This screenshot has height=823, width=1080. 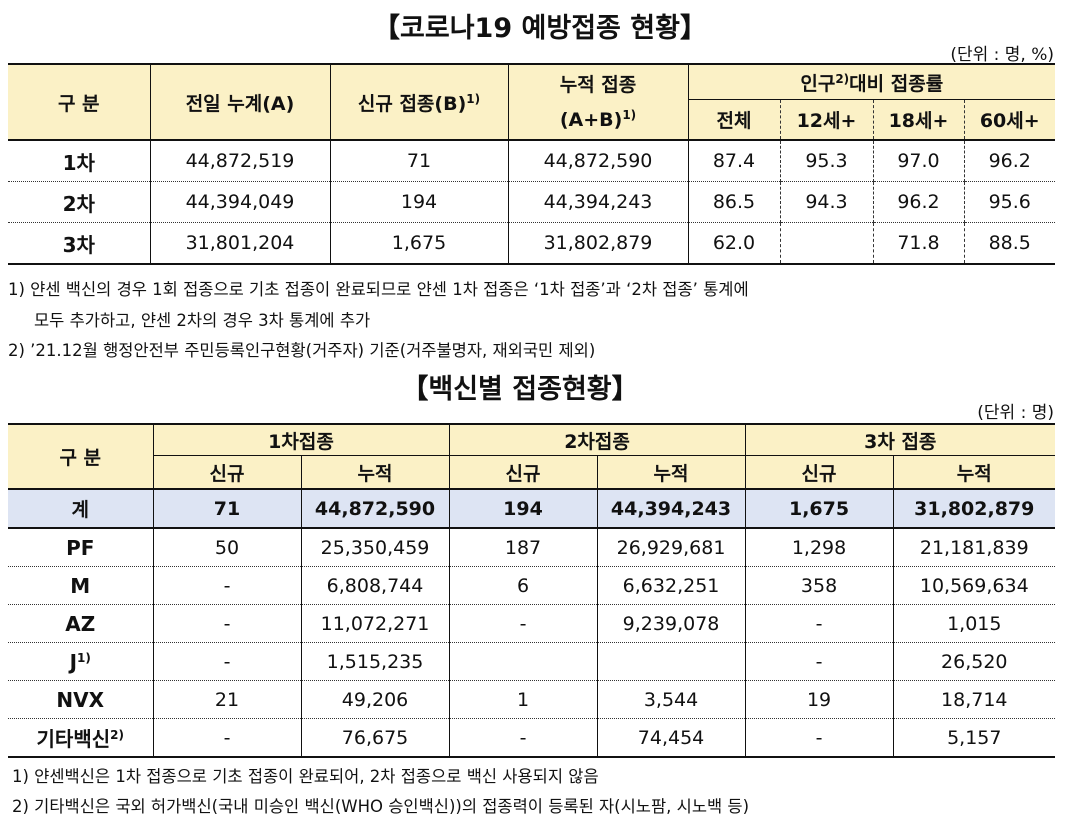 I want to click on row-label-text: NVX, so click(x=80, y=699).